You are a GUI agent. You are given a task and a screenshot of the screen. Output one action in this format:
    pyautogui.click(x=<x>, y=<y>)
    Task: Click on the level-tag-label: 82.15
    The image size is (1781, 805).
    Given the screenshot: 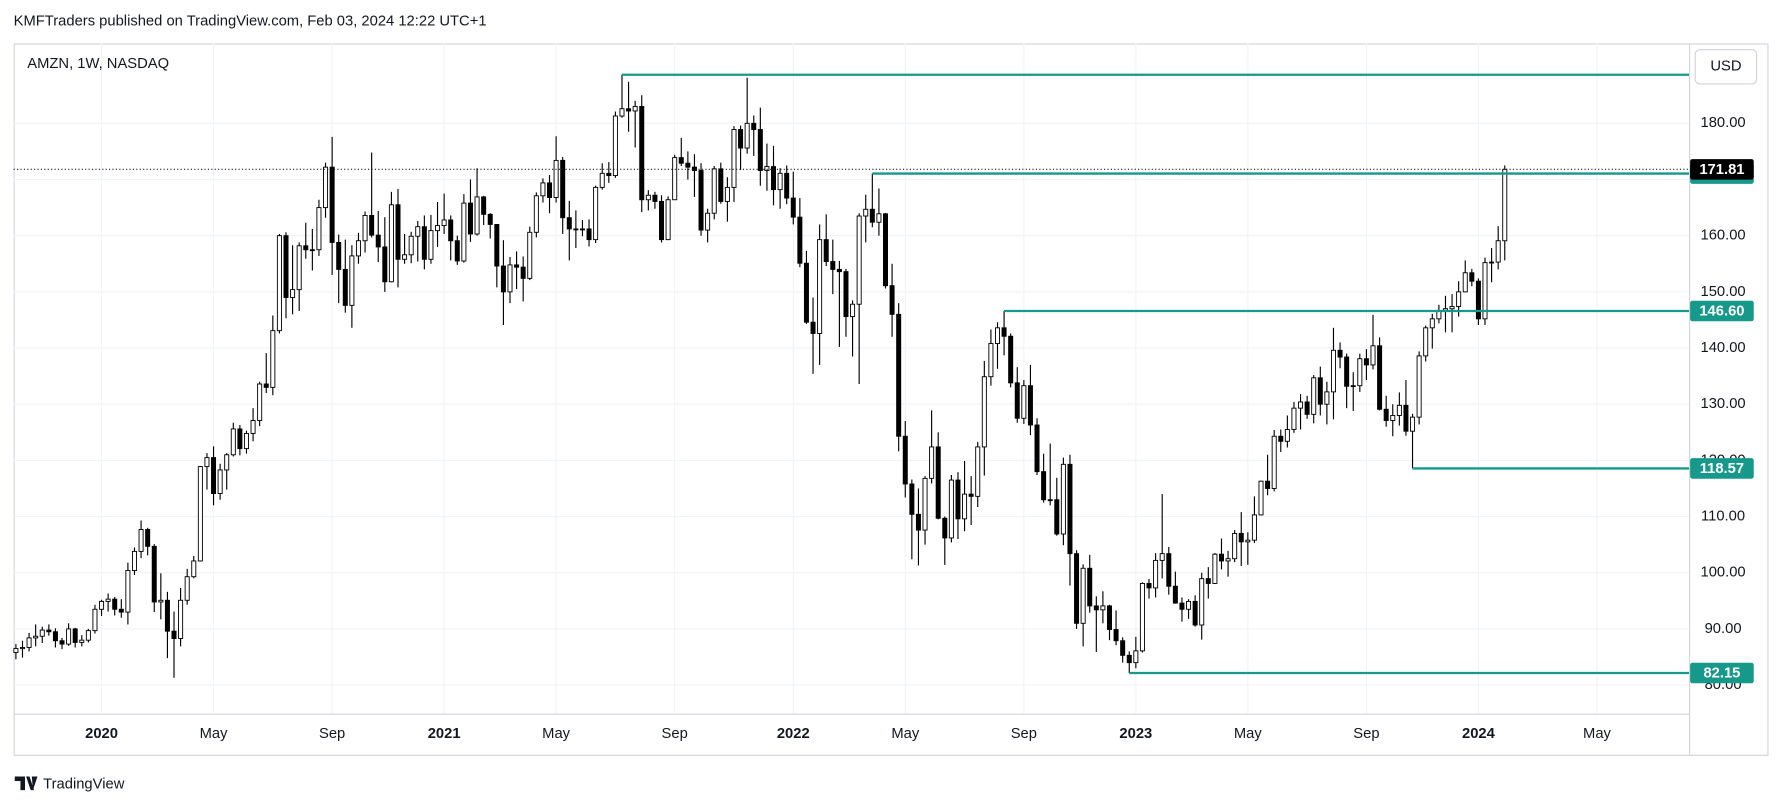 What is the action you would take?
    pyautogui.click(x=1721, y=673)
    